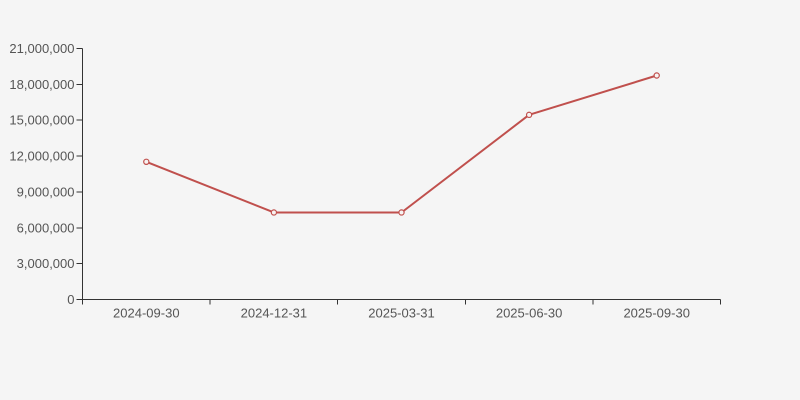 This screenshot has width=800, height=400. Describe the element at coordinates (146, 313) in the screenshot. I see `x-axis-tick-label: 2024-09-30` at that location.